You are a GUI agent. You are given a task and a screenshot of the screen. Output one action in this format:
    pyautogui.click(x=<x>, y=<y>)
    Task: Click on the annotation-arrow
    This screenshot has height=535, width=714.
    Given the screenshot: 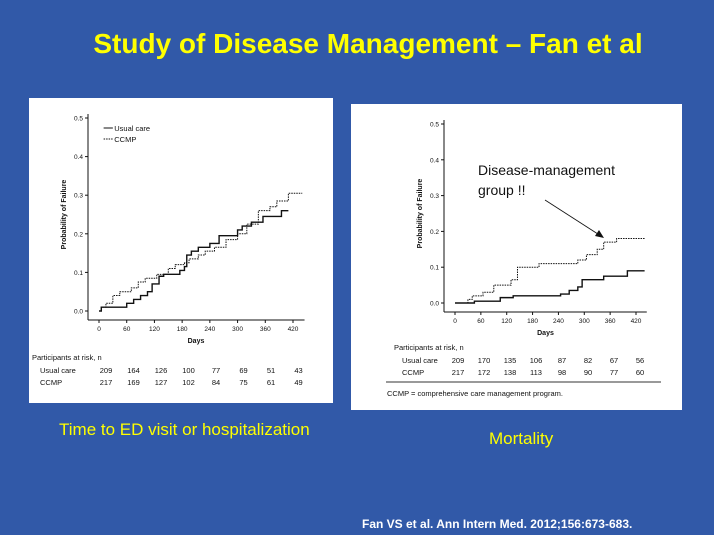 What is the action you would take?
    pyautogui.click(x=573, y=218)
    